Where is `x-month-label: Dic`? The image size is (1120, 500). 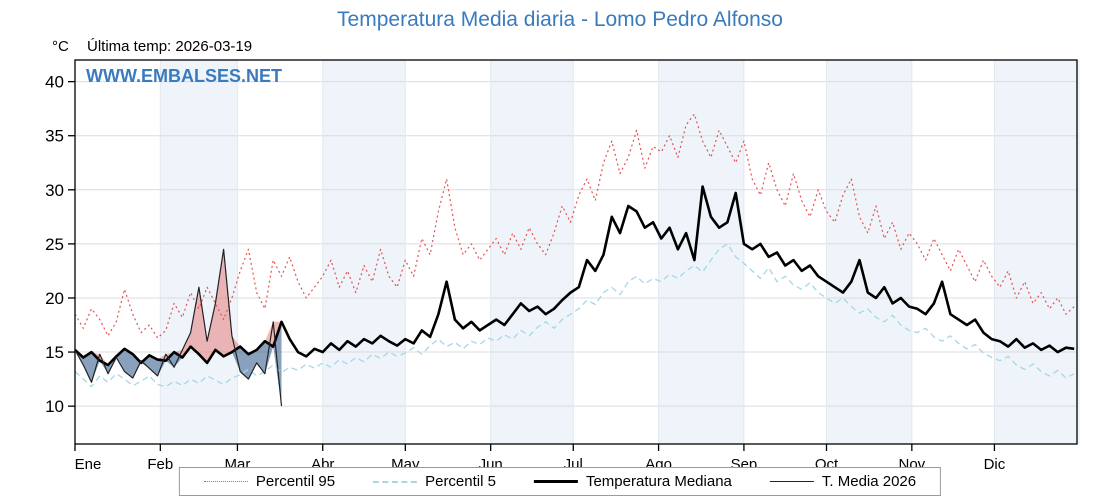
x-month-label: Dic is located at coordinates (995, 463).